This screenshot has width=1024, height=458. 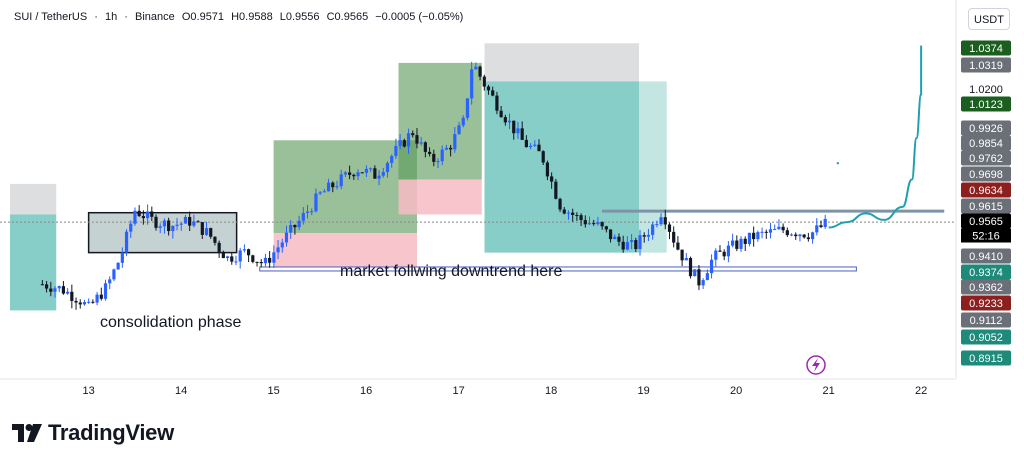 What do you see at coordinates (345, 251) in the screenshot?
I see `zone-red` at bounding box center [345, 251].